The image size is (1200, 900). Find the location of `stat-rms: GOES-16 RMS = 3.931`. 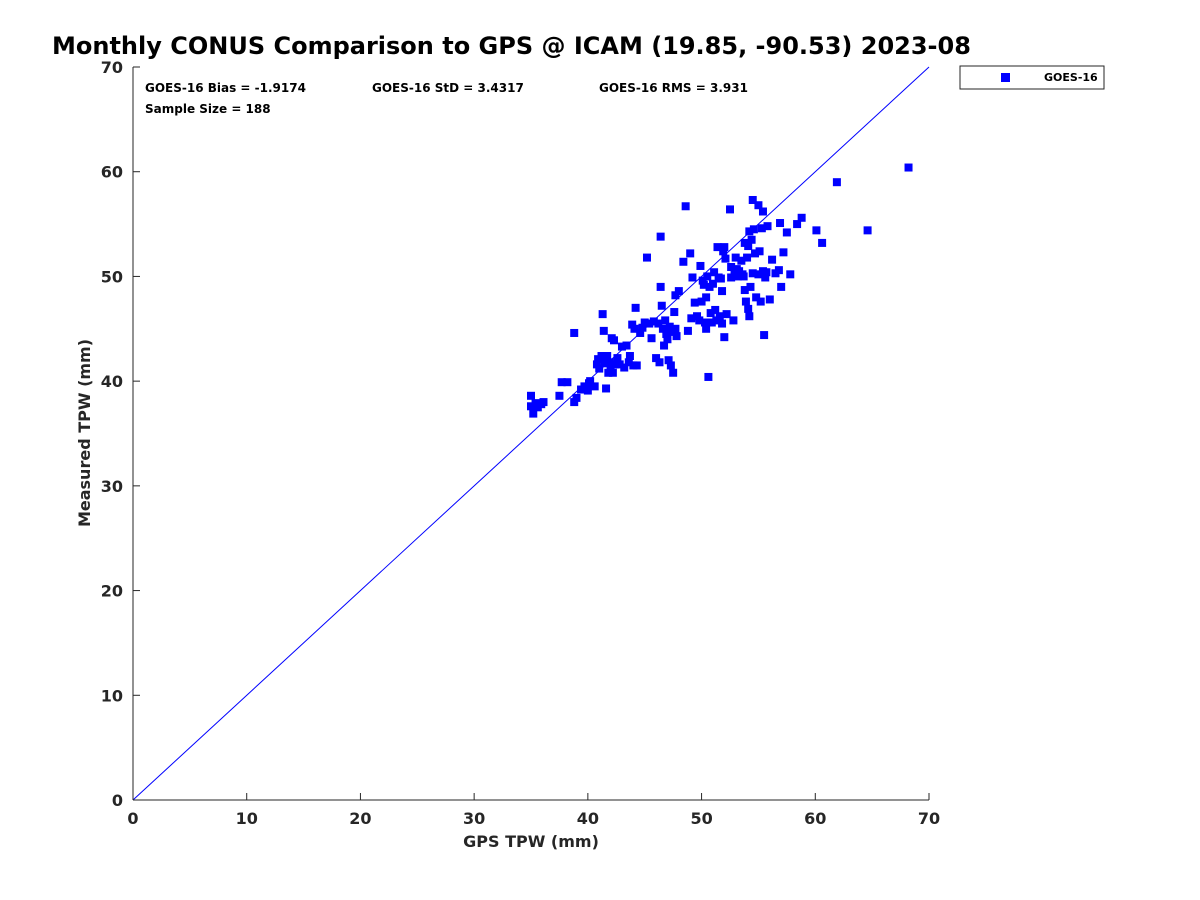

stat-rms: GOES-16 RMS = 3.931 is located at coordinates (673, 88).